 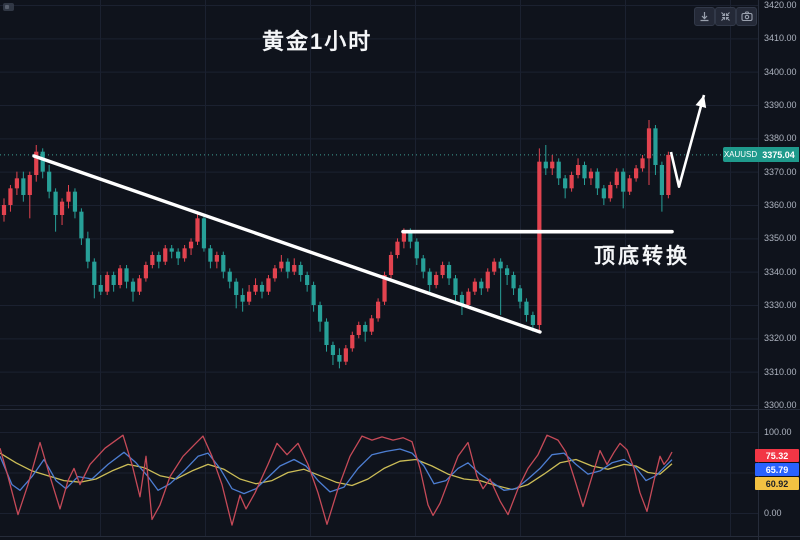 I want to click on axis-tick-label: 3380.00, so click(x=780, y=138).